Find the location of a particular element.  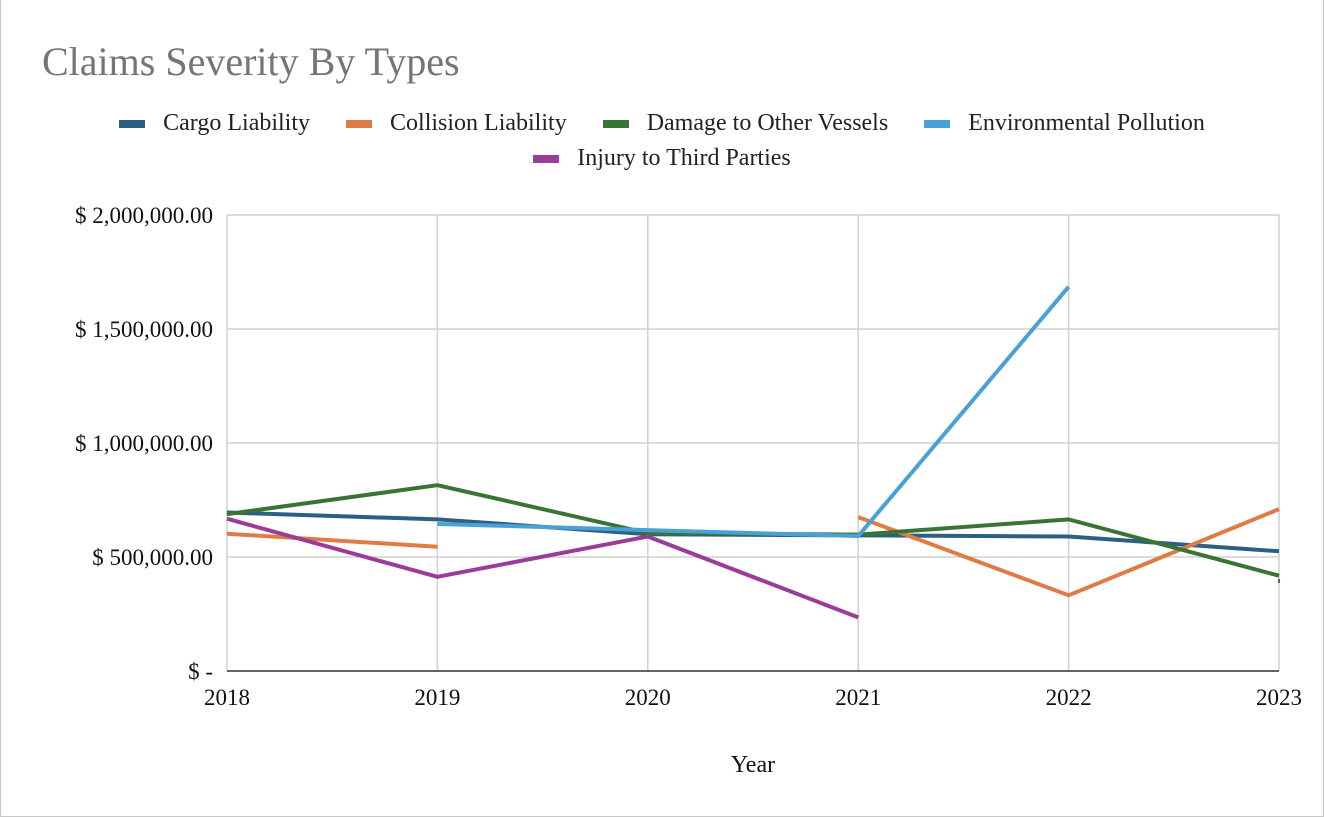

y-tick-label: $ 1,000,000.00 is located at coordinates (144, 443).